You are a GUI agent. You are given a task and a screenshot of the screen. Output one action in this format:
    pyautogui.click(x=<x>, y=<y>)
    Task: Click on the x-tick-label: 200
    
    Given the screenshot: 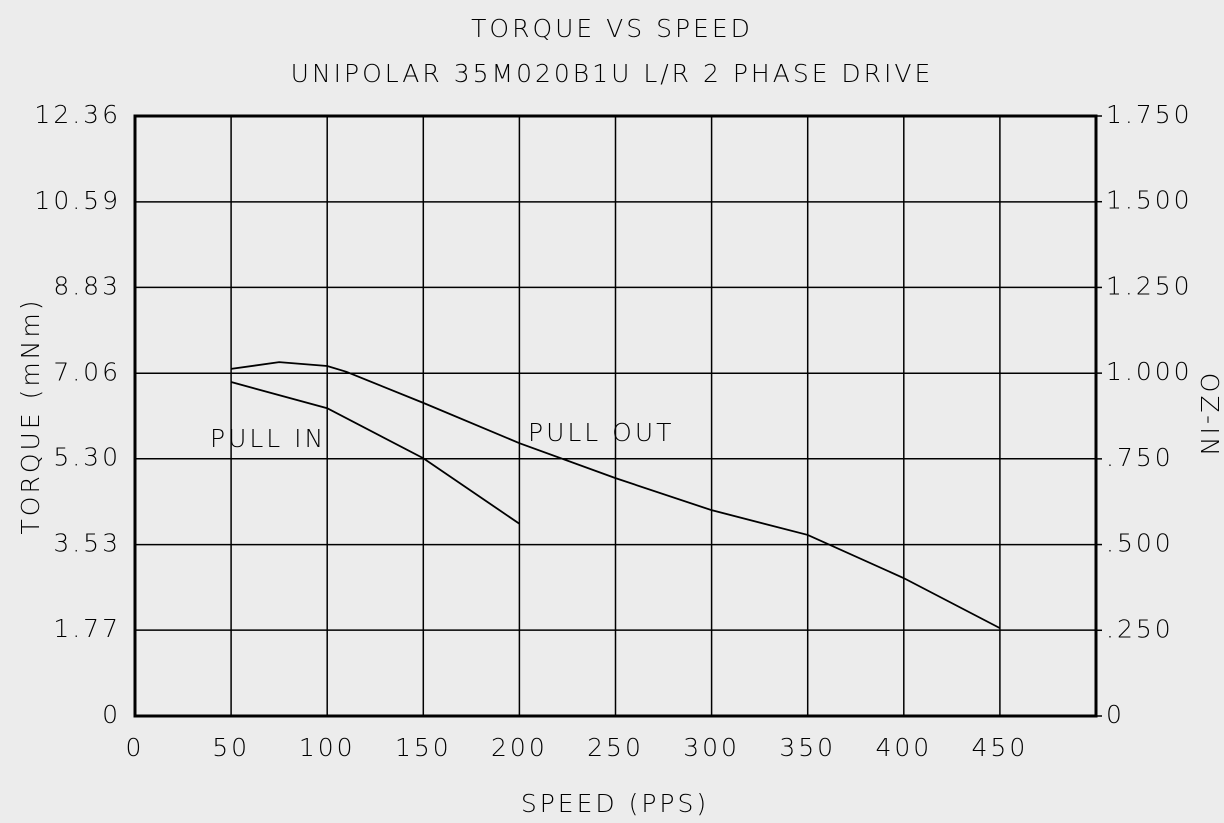 What is the action you would take?
    pyautogui.click(x=519, y=747)
    